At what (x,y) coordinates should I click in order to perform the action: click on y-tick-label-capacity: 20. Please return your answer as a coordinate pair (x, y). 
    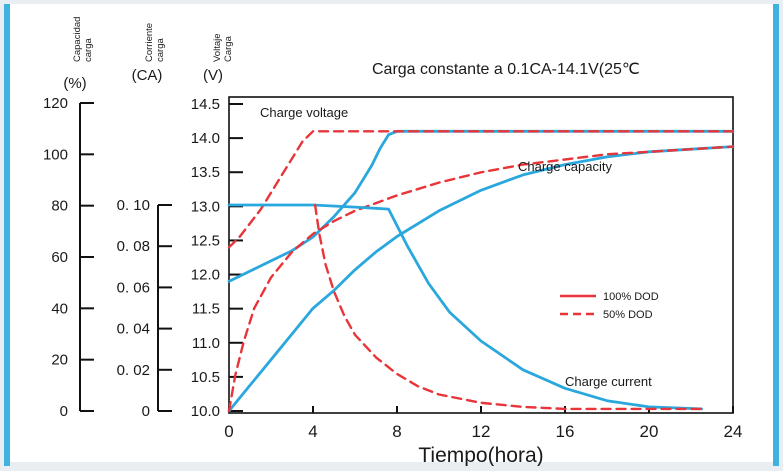
    Looking at the image, I should click on (59, 360).